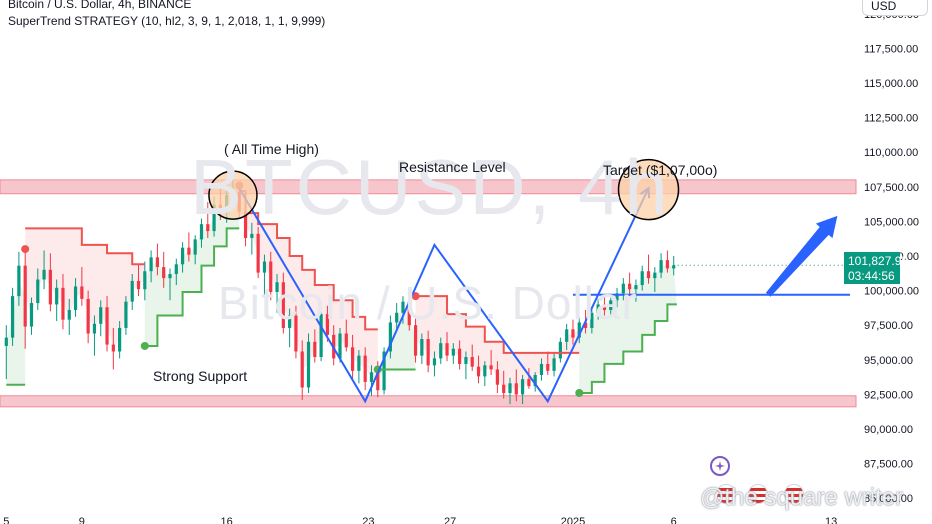 The width and height of the screenshot is (932, 524). Describe the element at coordinates (891, 222) in the screenshot. I see `price-tick-label: 105,000.00` at that location.